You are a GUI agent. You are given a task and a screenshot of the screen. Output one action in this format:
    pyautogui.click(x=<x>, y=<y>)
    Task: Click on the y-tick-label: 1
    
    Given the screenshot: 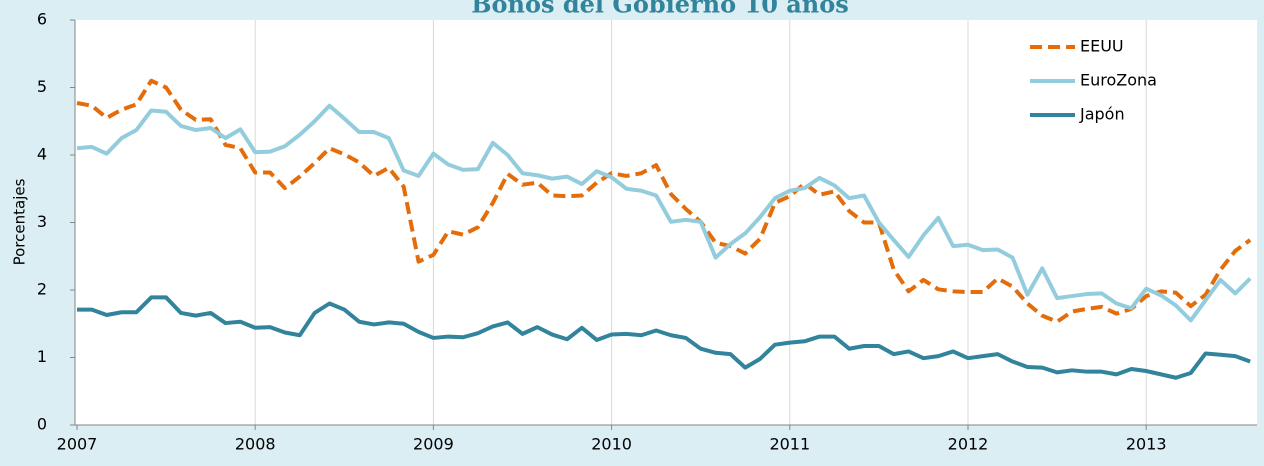 What is the action you would take?
    pyautogui.click(x=42, y=356)
    